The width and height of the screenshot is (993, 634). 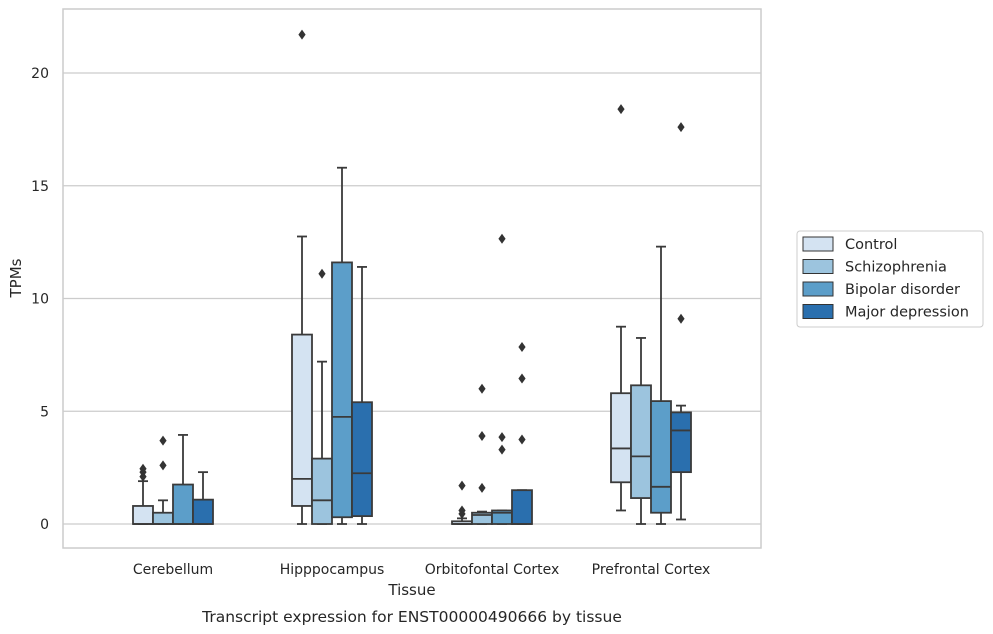 What do you see at coordinates (651, 570) in the screenshot?
I see `x-tick-label: Prefrontal Cortex` at bounding box center [651, 570].